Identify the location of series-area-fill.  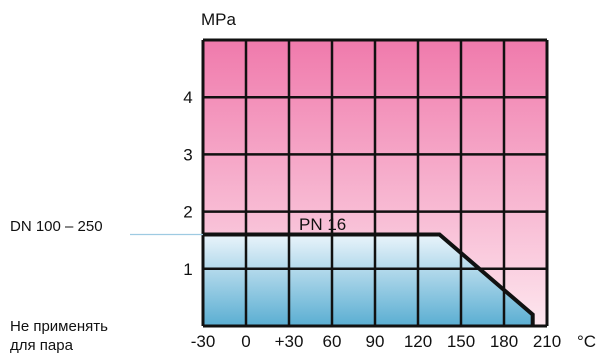
(368, 280).